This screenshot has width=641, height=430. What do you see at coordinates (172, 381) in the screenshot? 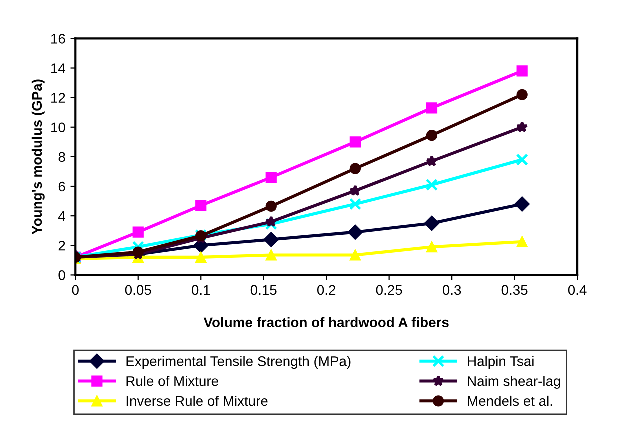
I see `legend-label: Rule of Mixture` at bounding box center [172, 381].